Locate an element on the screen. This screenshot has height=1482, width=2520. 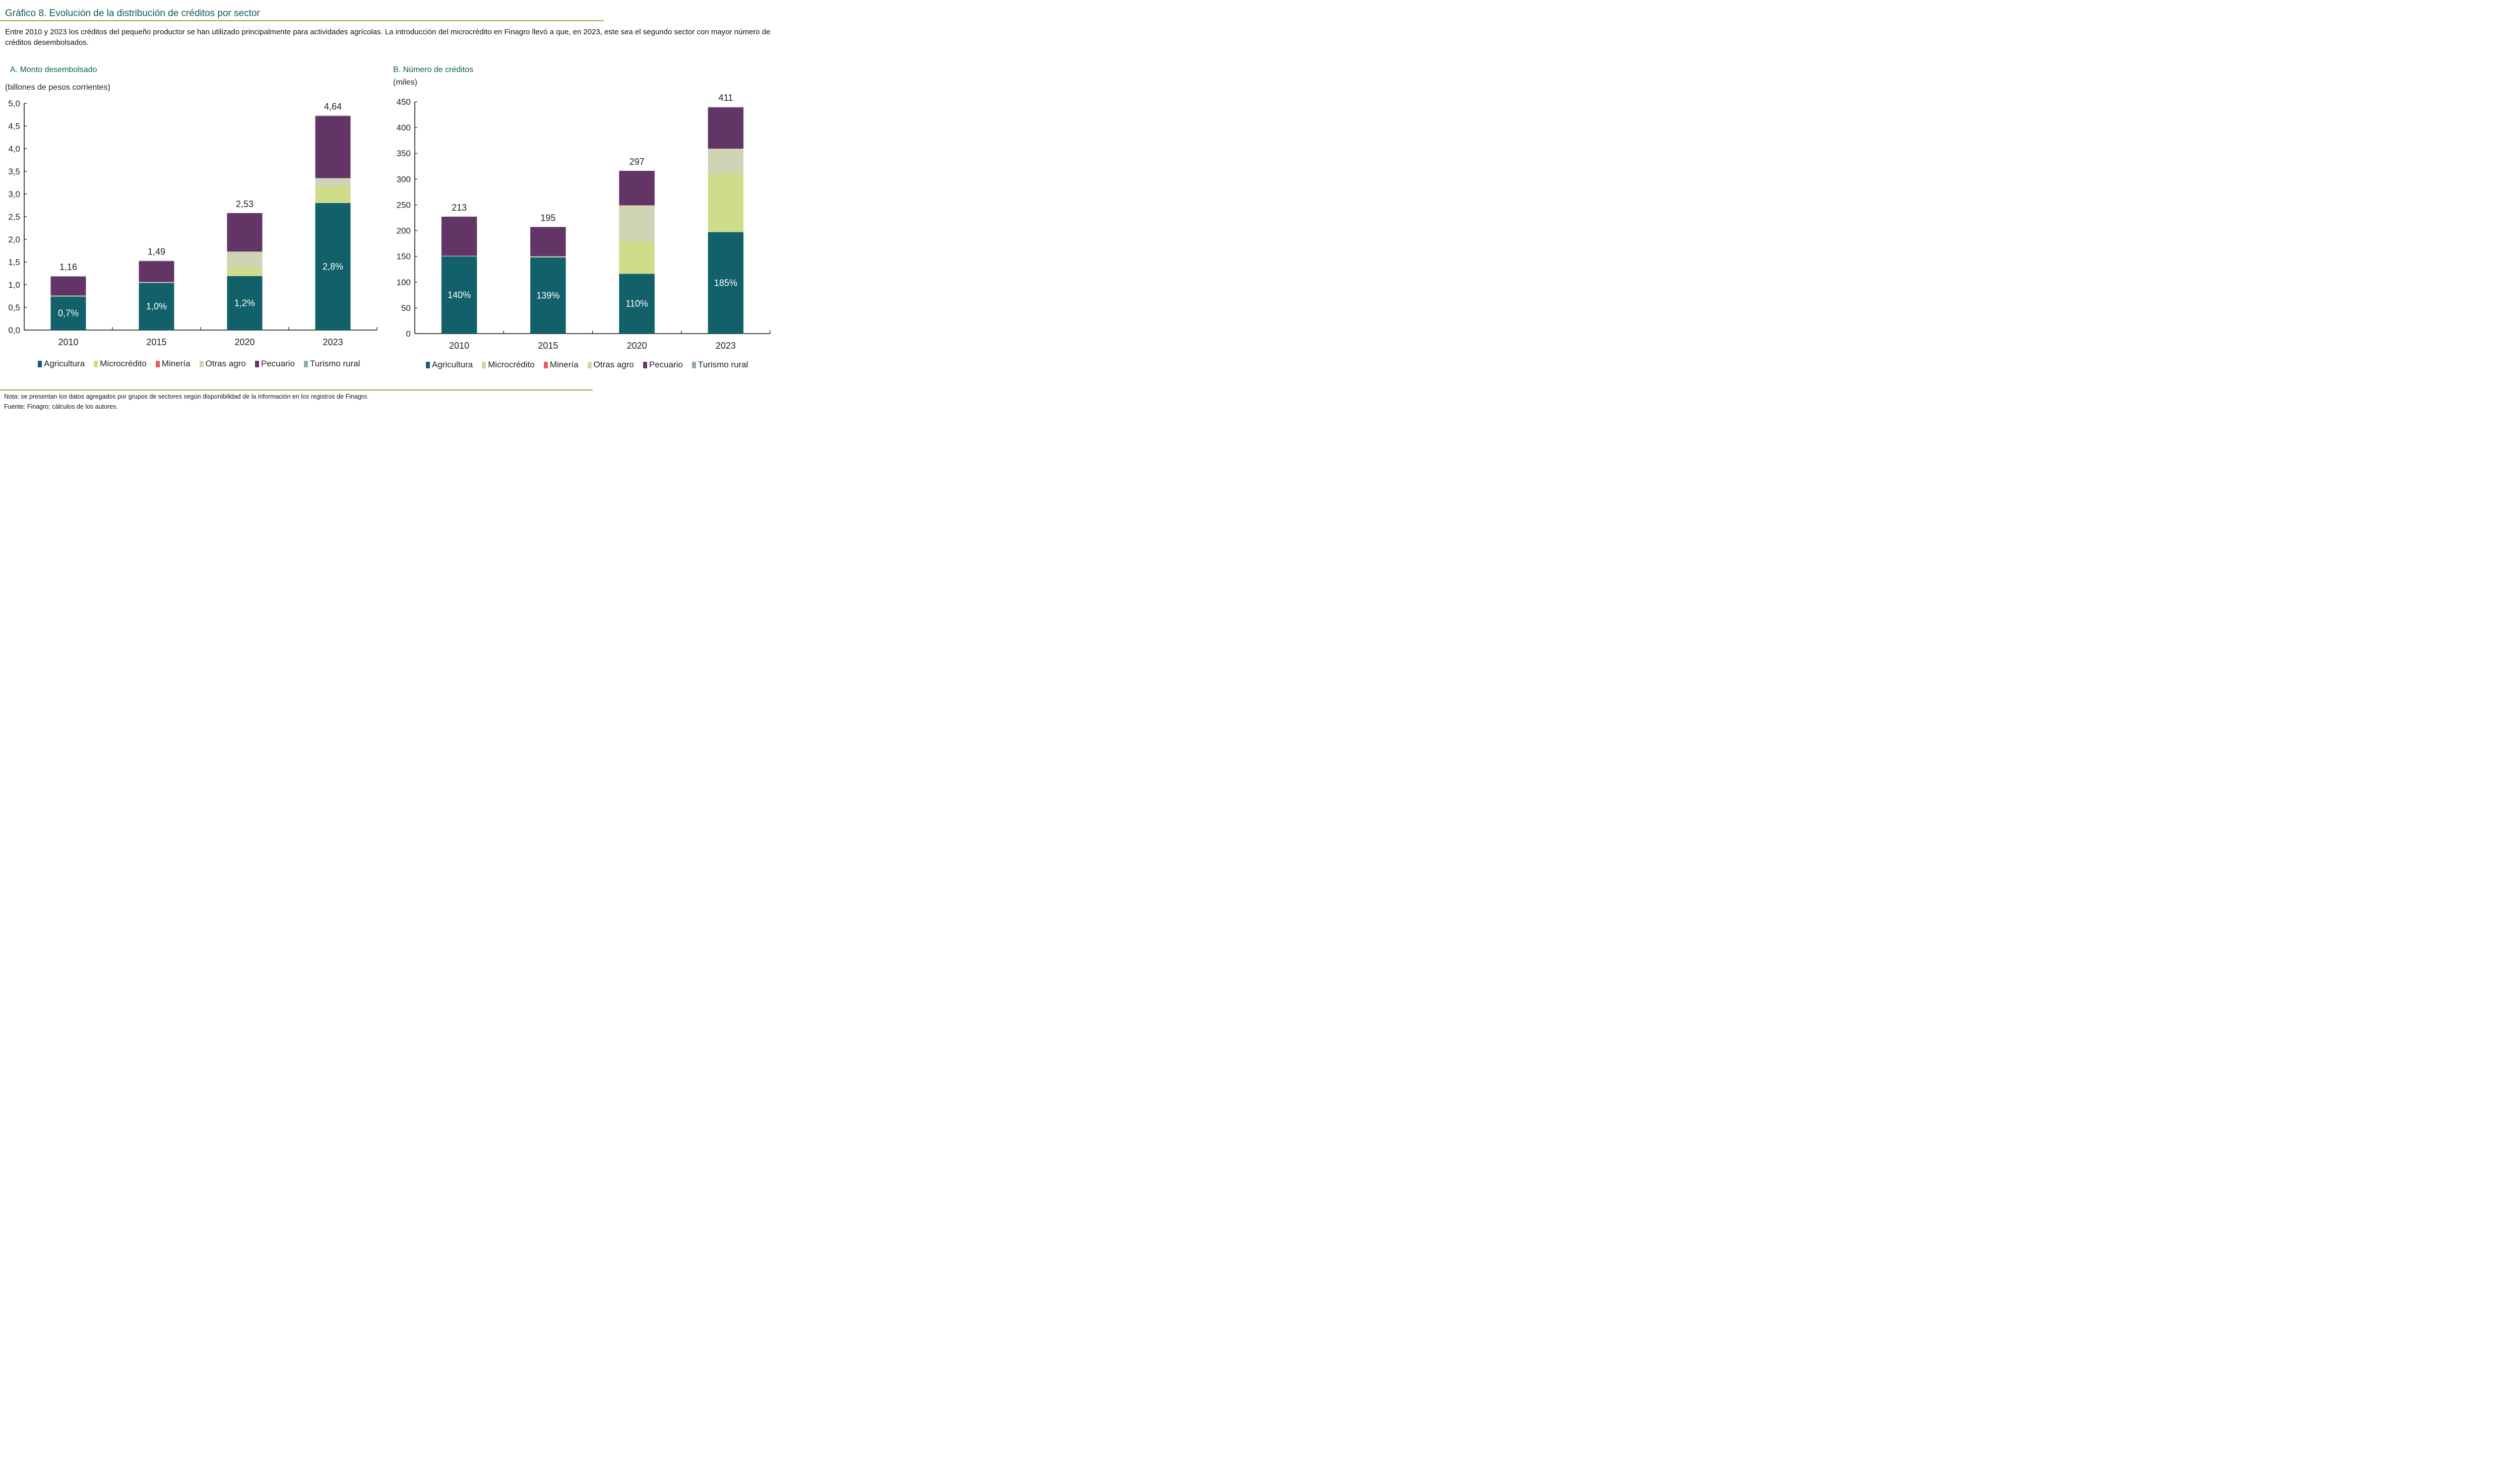
inner-label: 2,8% is located at coordinates (333, 267).